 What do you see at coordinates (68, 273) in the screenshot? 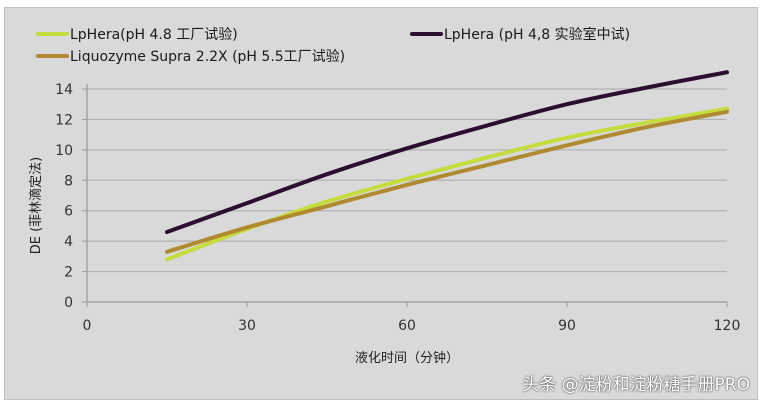
I see `y-tick-label: 2` at bounding box center [68, 273].